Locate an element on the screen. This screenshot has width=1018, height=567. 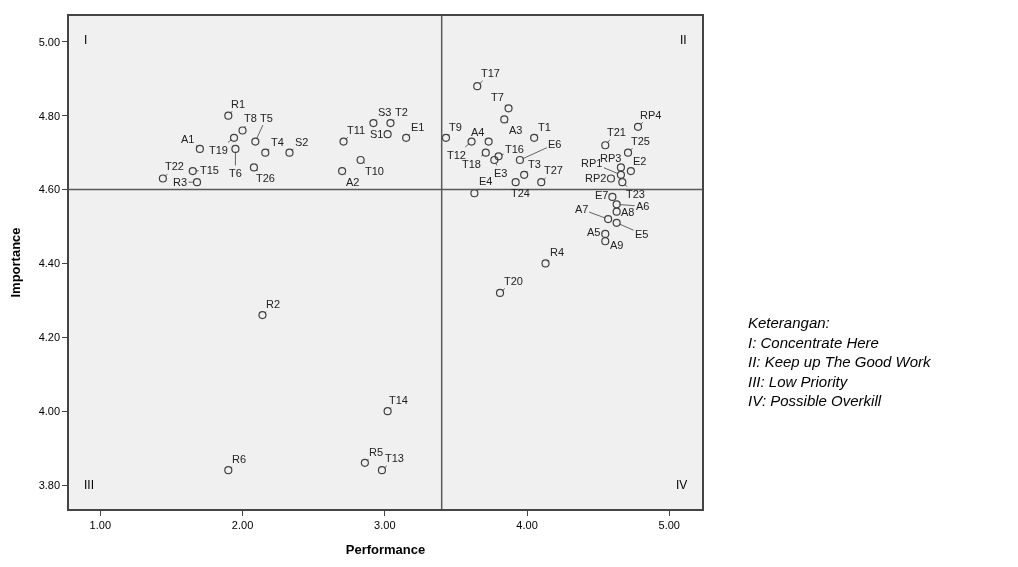
annotation: R2 is located at coordinates (273, 304).